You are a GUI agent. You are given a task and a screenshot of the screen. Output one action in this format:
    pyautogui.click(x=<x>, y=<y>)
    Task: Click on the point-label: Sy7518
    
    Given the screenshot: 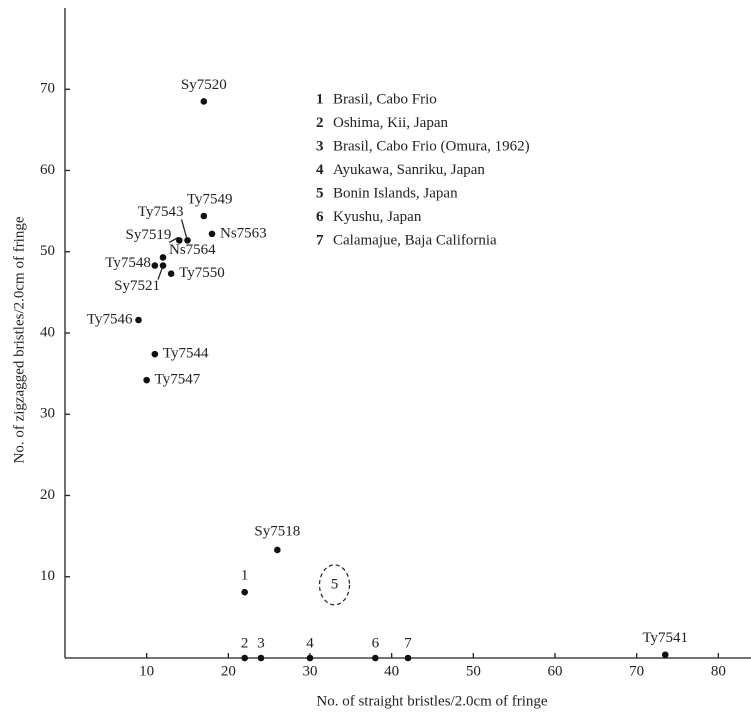 What is the action you would take?
    pyautogui.click(x=277, y=531)
    